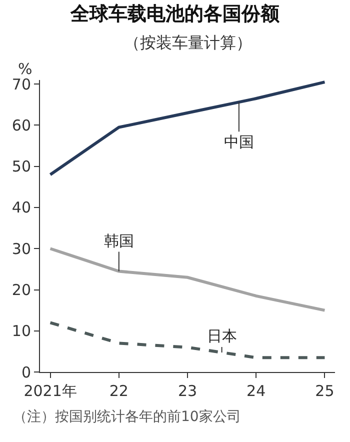 This screenshot has height=442, width=350. I want to click on y-tick-label: 20, so click(21, 290).